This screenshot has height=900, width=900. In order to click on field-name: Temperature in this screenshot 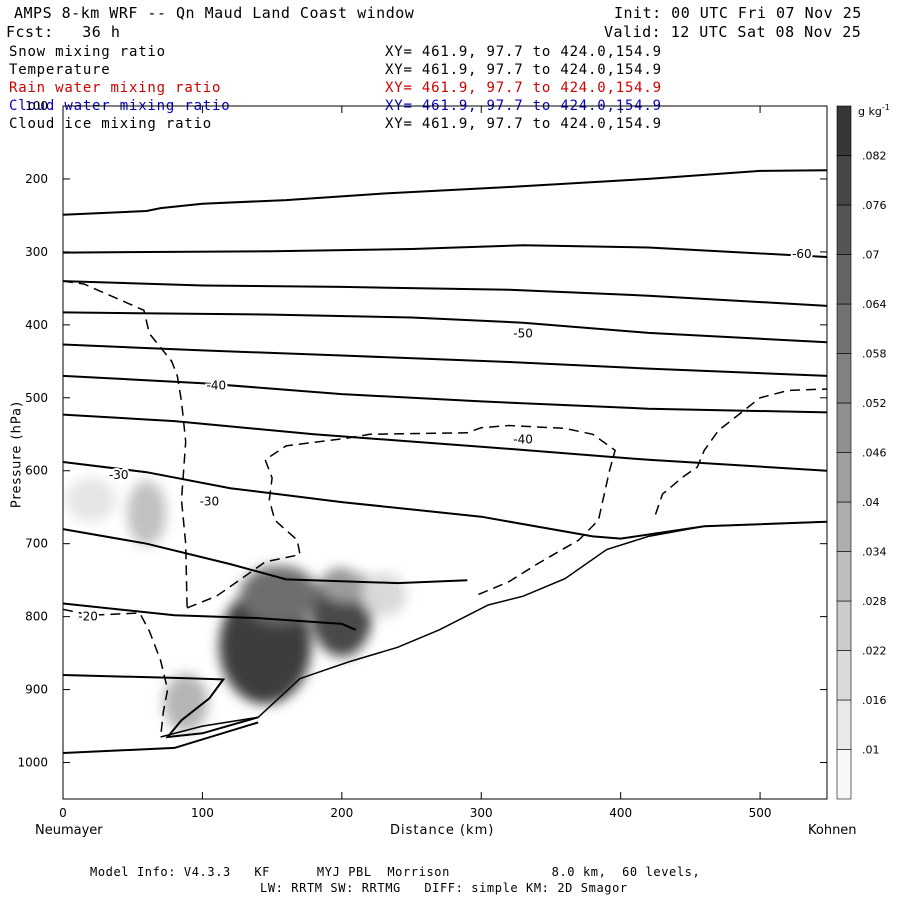, I will do `click(60, 70)`.